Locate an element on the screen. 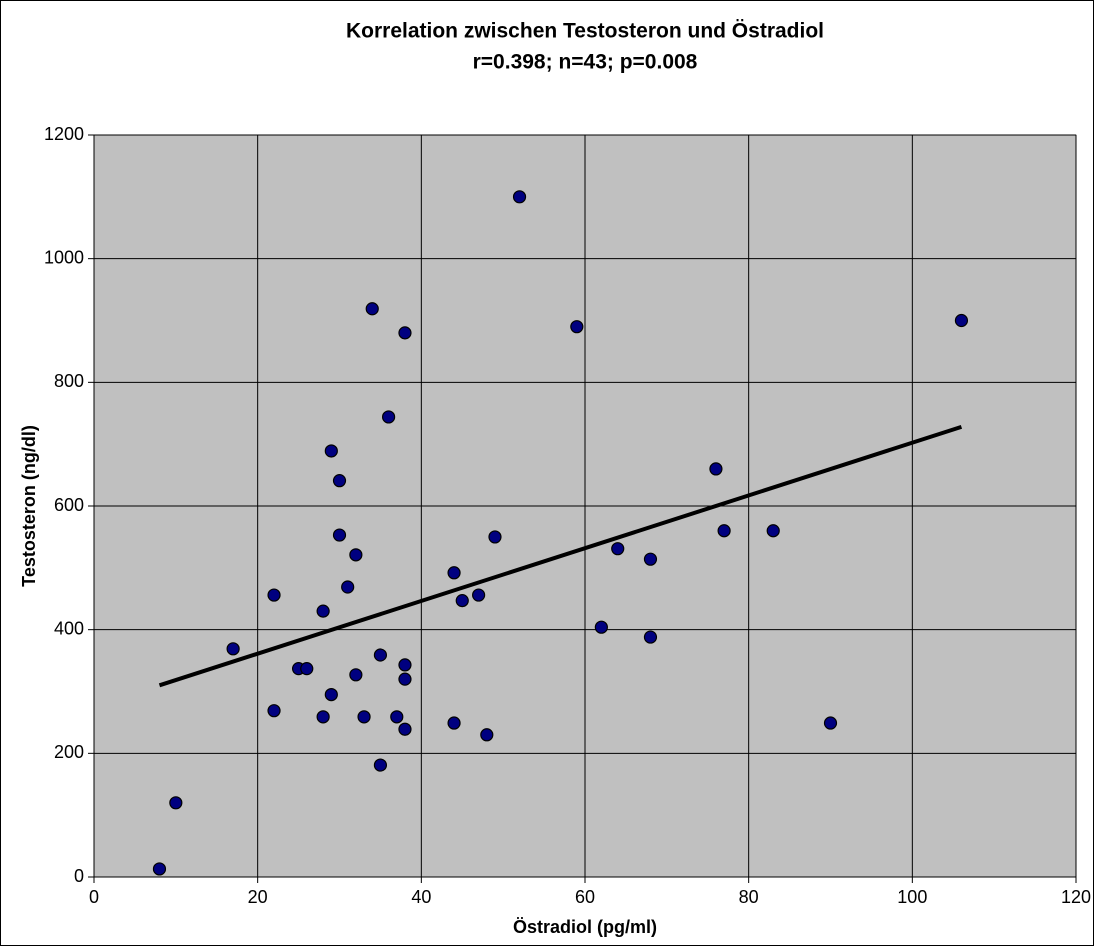 This screenshot has width=1094, height=946. x-tick-label: 20 is located at coordinates (258, 897).